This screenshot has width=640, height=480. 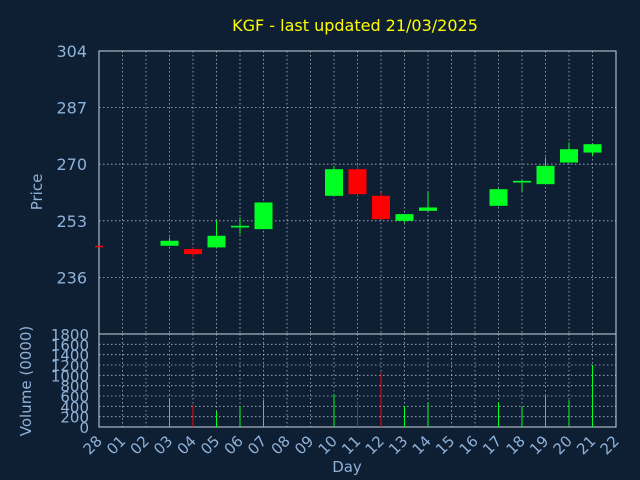 I want to click on volume-tick-label: 1800, so click(x=70, y=335).